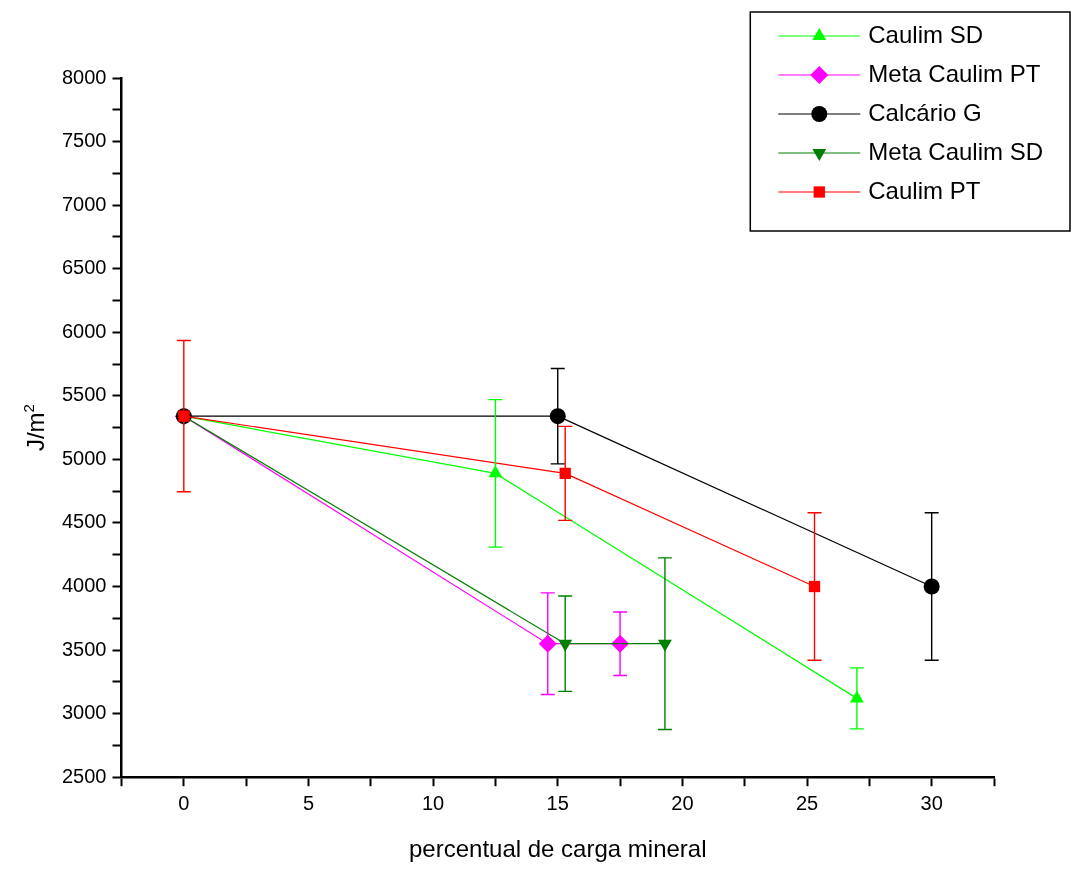  What do you see at coordinates (682, 802) in the screenshot?
I see `x-tick-label: 20` at bounding box center [682, 802].